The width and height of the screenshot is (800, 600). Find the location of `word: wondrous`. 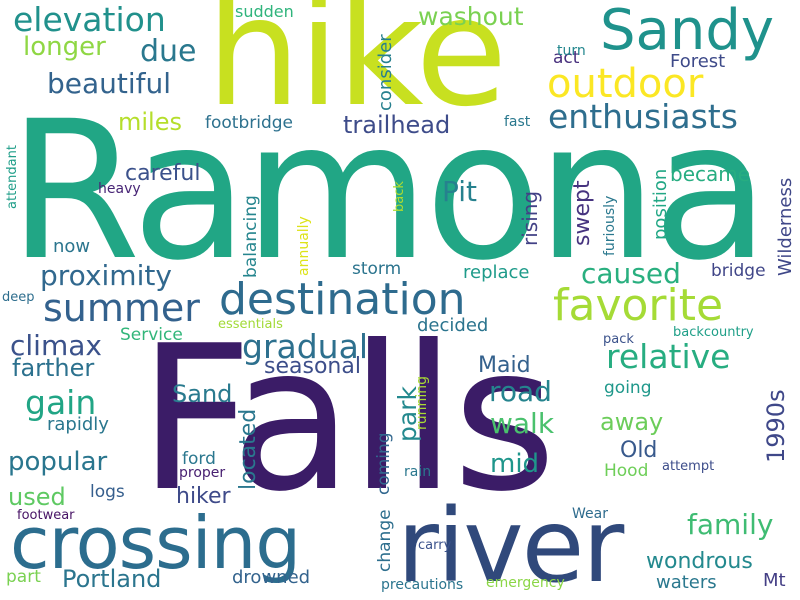

word: wondrous is located at coordinates (699, 561).